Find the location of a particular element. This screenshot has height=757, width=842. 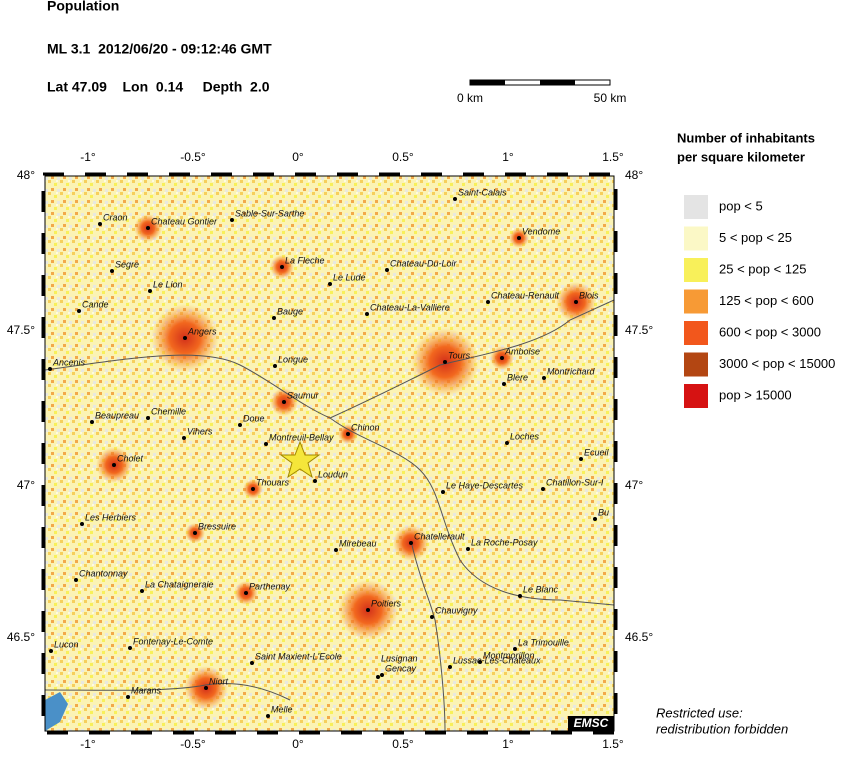

town-label: Poitiers is located at coordinates (386, 603).